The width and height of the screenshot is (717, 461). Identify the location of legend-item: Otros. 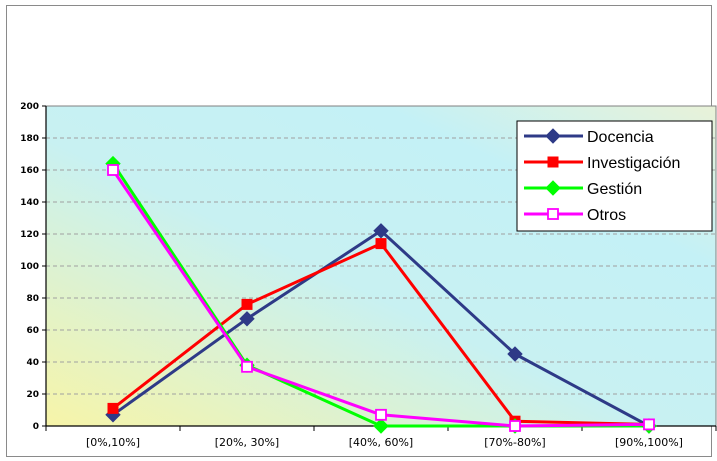
(575, 215).